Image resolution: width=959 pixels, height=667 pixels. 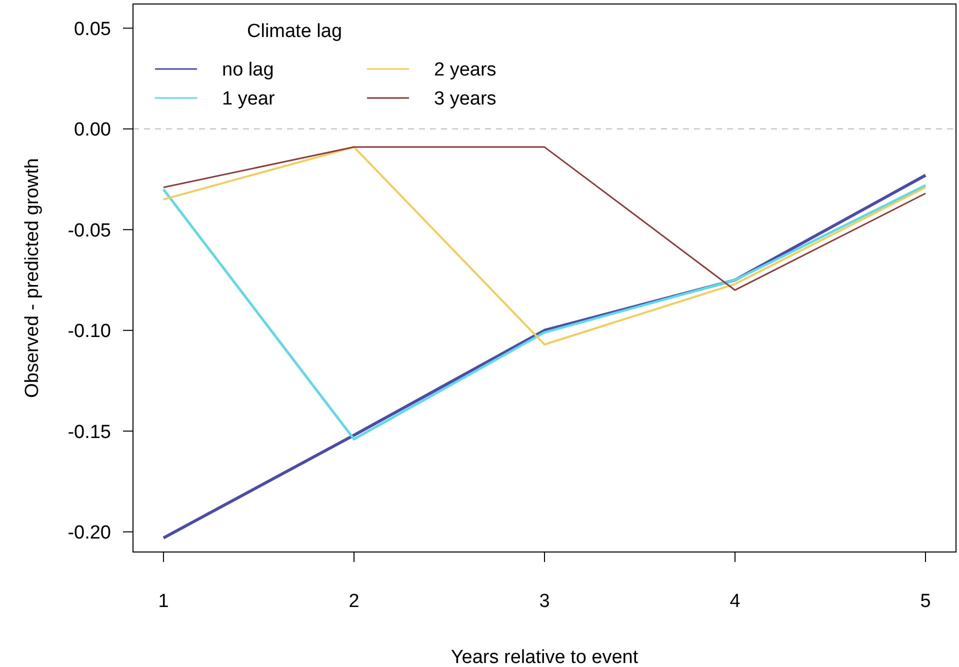 I want to click on legend-title: Climate lag, so click(x=294, y=31).